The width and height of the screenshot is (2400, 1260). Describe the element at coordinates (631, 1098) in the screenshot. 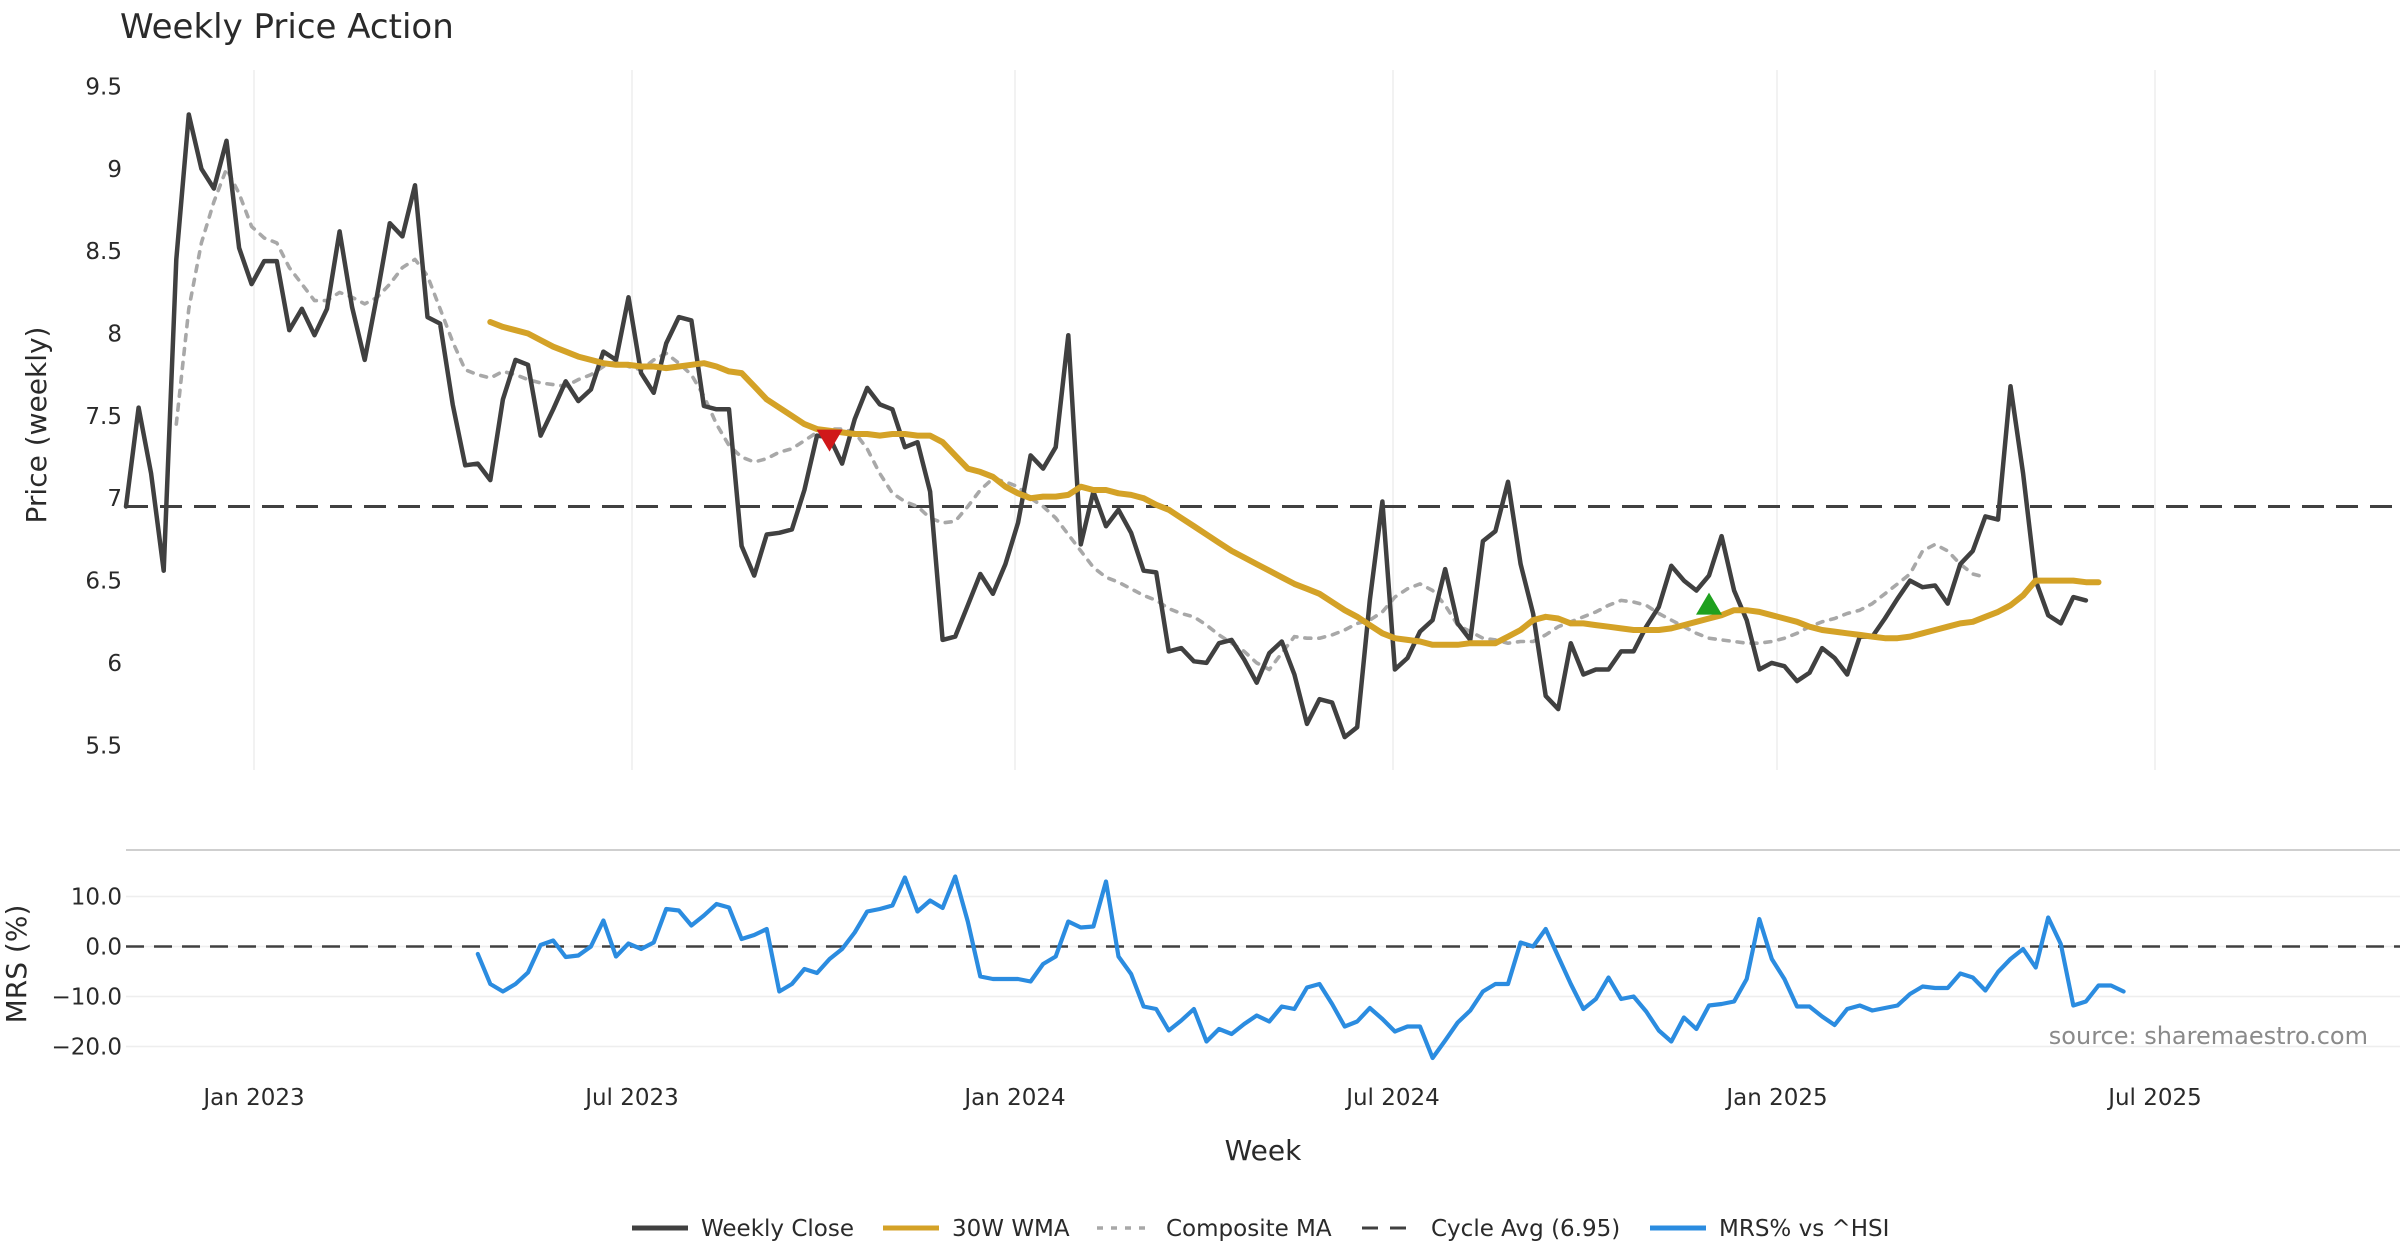

I see `x-tick-1: Jul 2023` at that location.